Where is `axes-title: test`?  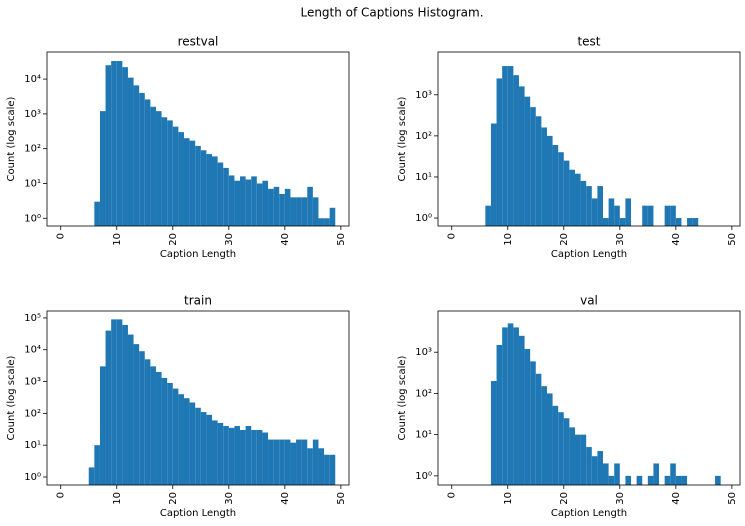
axes-title: test is located at coordinates (588, 42).